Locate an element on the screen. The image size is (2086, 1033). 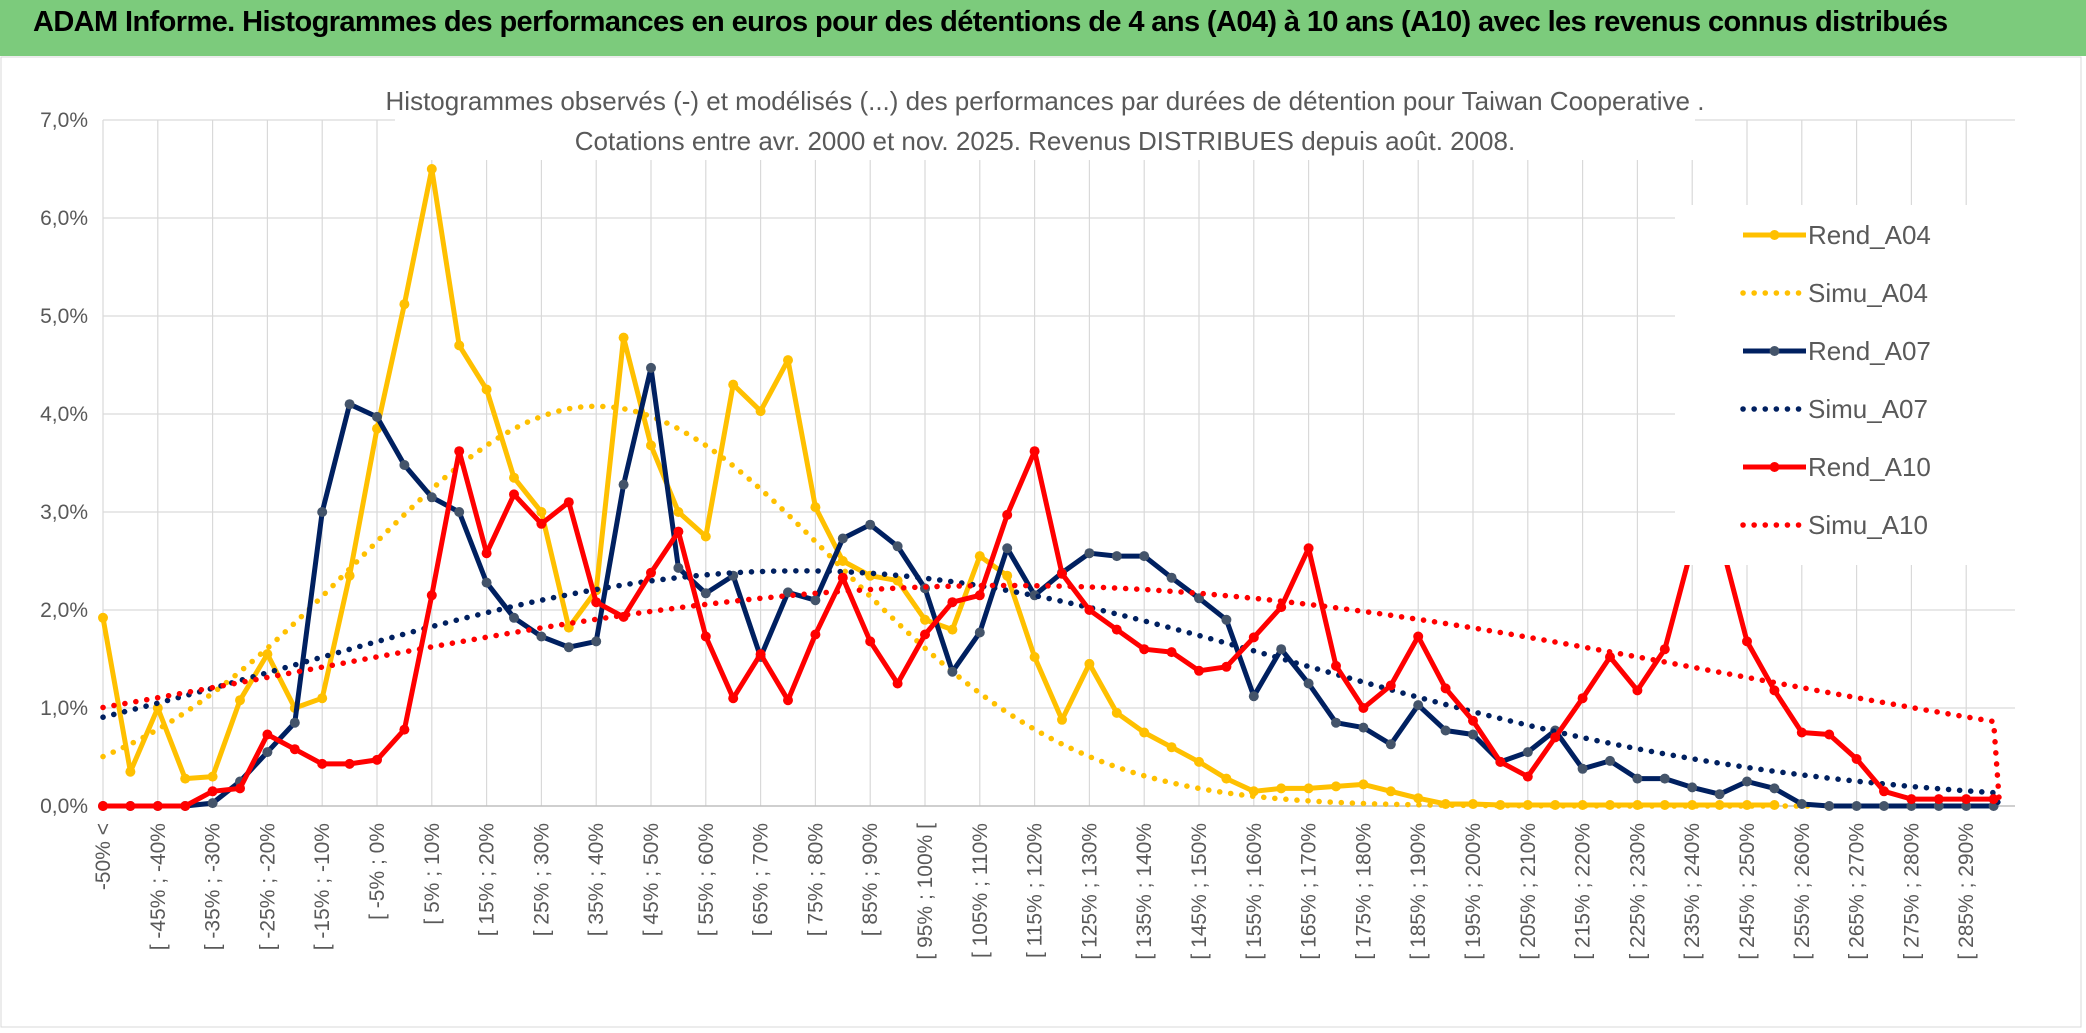
x-tick-label: [ 55% ; 60% is located at coordinates (706, 879).